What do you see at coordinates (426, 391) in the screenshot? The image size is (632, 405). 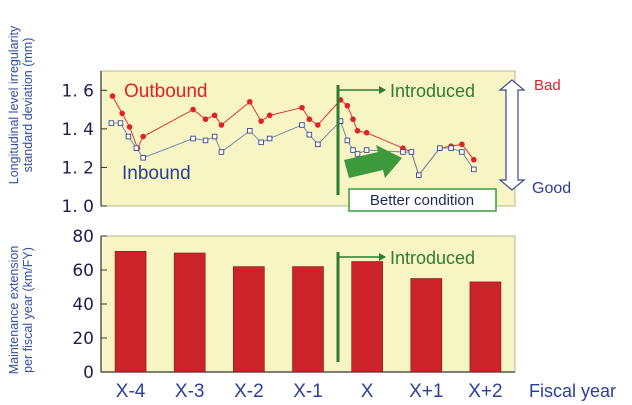 I see `x-tick-label: X+1` at bounding box center [426, 391].